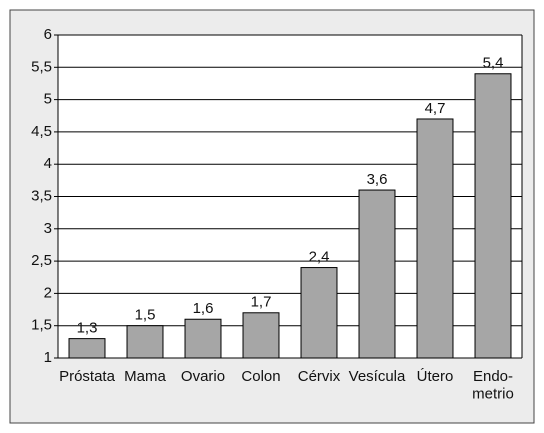  What do you see at coordinates (41, 195) in the screenshot?
I see `y-tick-label: 3,5` at bounding box center [41, 195].